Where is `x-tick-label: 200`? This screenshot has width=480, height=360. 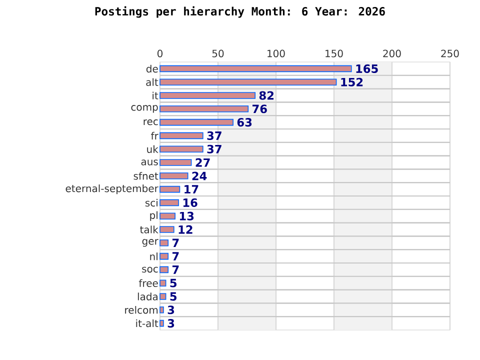
x-tick-label: 200 is located at coordinates (392, 54).